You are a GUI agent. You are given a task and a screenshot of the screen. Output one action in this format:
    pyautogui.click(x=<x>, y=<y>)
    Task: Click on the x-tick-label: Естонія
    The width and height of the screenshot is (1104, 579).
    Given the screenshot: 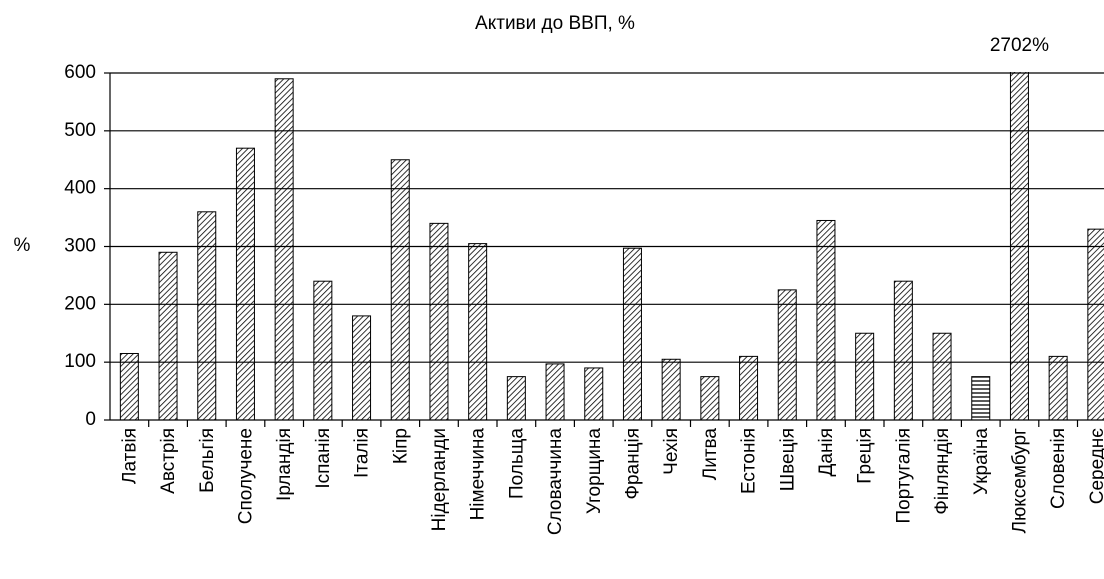 What is the action you would take?
    pyautogui.click(x=749, y=461)
    